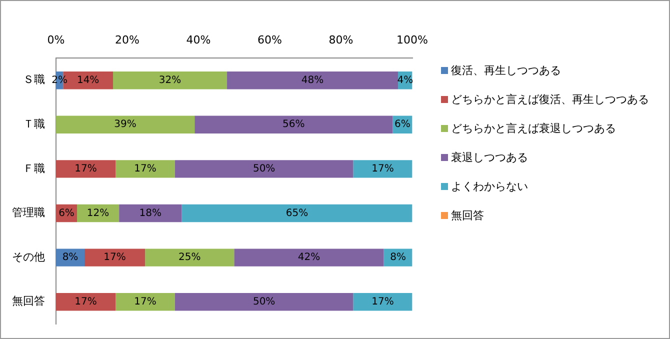 The width and height of the screenshot is (670, 339). What do you see at coordinates (341, 39) in the screenshot?
I see `x-tick-label: 80%` at bounding box center [341, 39].